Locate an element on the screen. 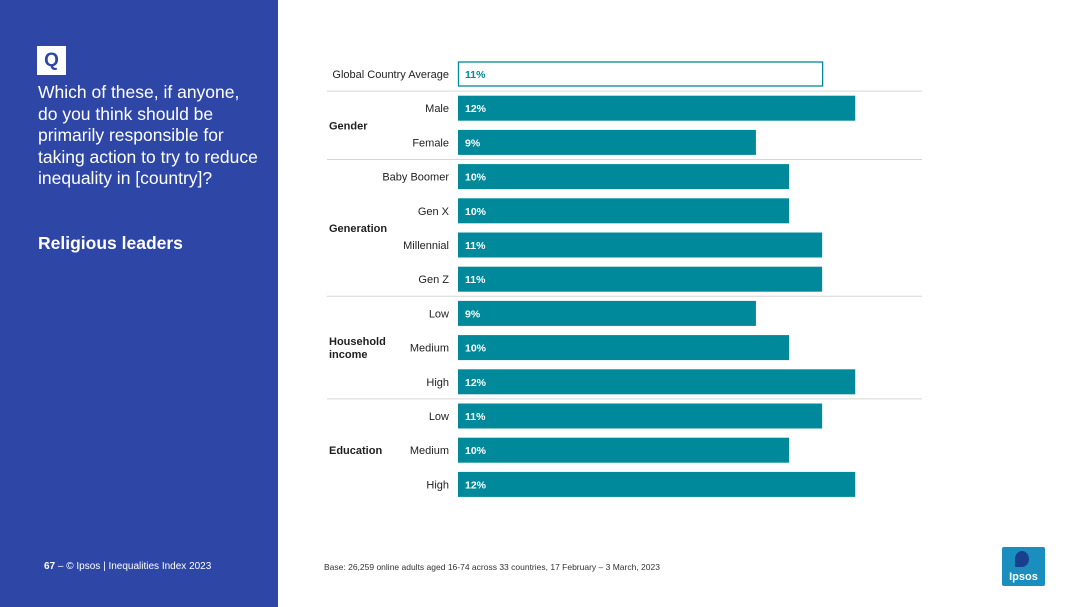  category-label: Male is located at coordinates (437, 109).